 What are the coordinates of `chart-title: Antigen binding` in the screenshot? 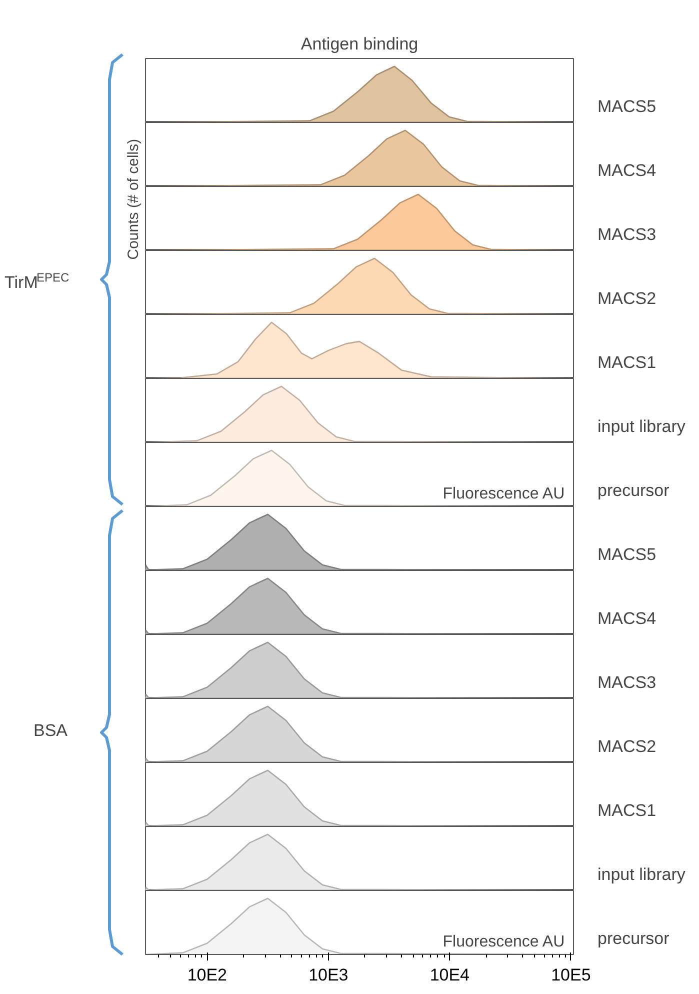 It's located at (359, 44).